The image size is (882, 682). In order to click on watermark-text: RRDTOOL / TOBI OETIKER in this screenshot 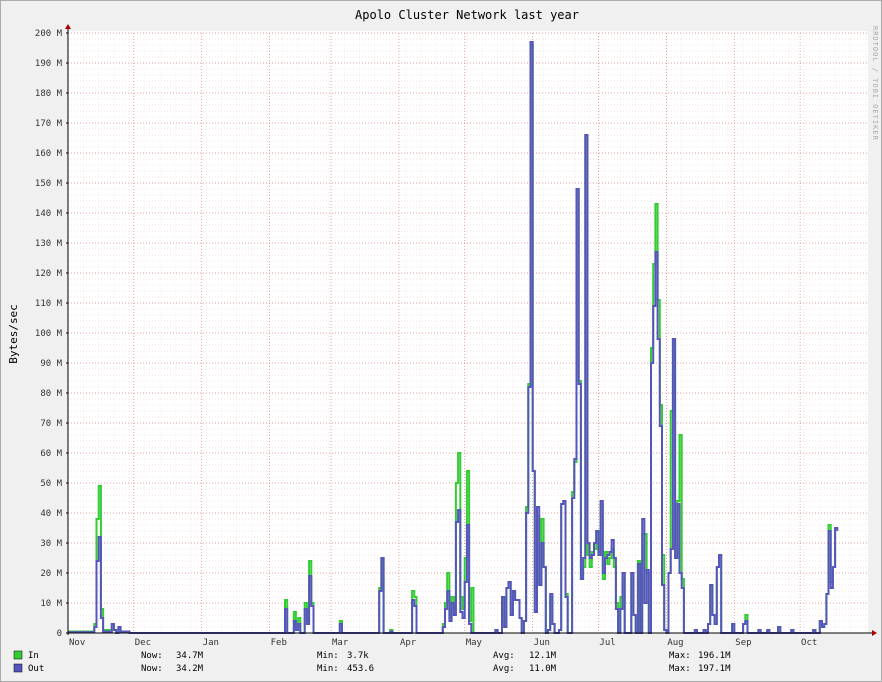, I will do `click(875, 83)`.